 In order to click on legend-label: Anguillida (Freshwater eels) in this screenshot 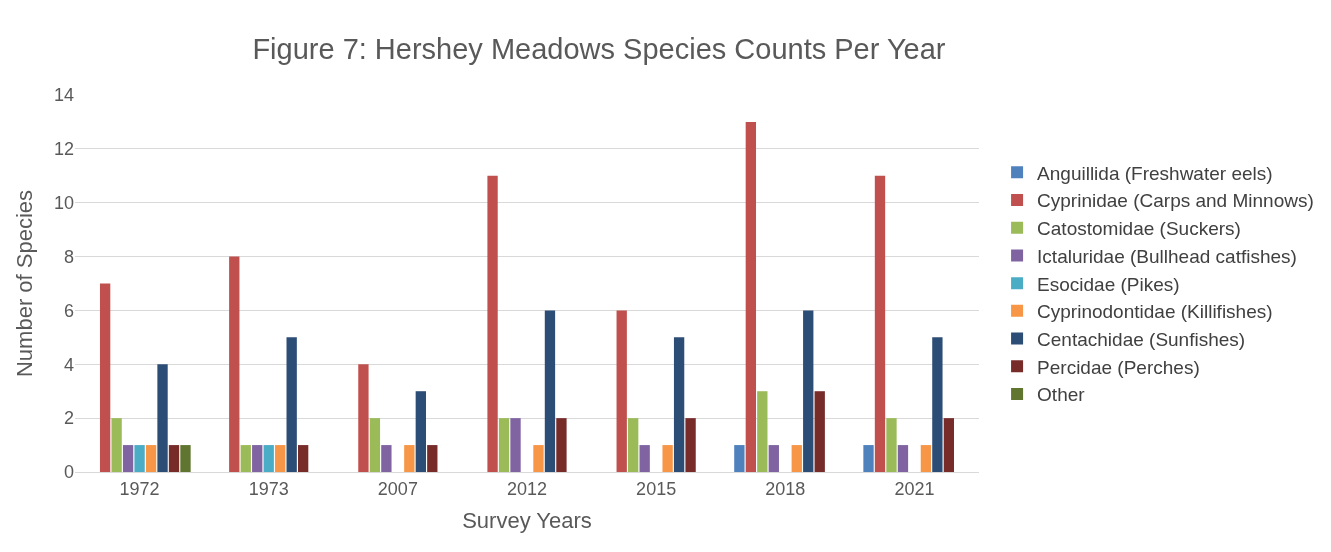, I will do `click(1155, 173)`.